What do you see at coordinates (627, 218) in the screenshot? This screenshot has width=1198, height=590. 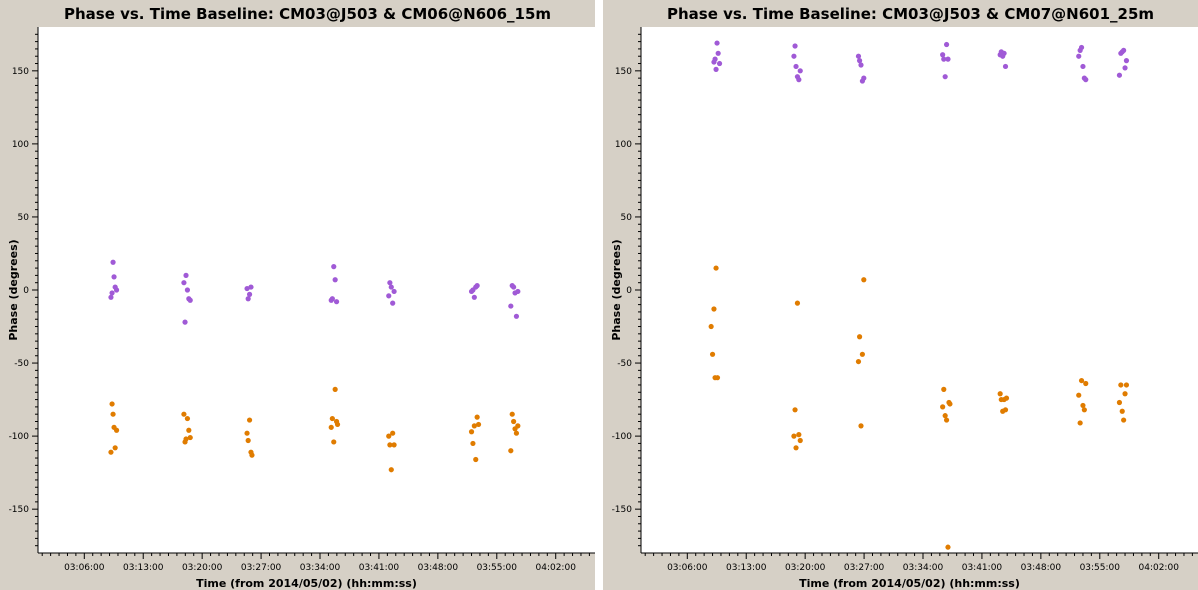 I see `y-tick-label: 50` at bounding box center [627, 218].